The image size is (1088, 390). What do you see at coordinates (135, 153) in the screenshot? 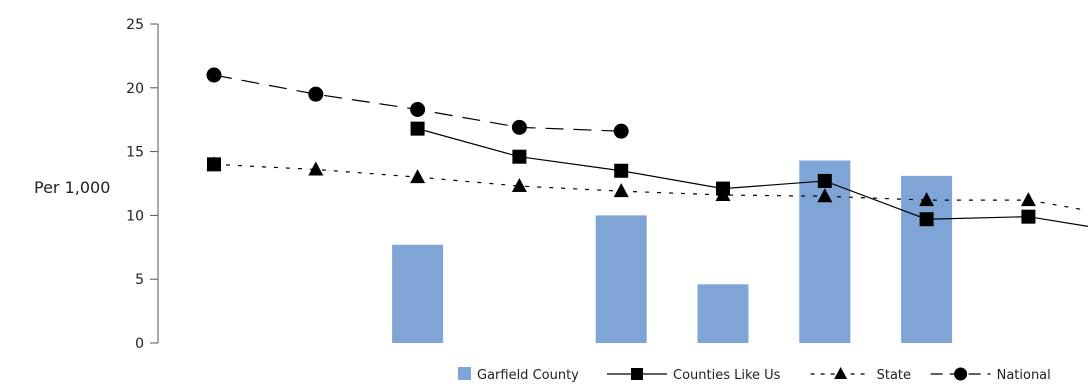
I see `y-tick-label: 15` at bounding box center [135, 153].